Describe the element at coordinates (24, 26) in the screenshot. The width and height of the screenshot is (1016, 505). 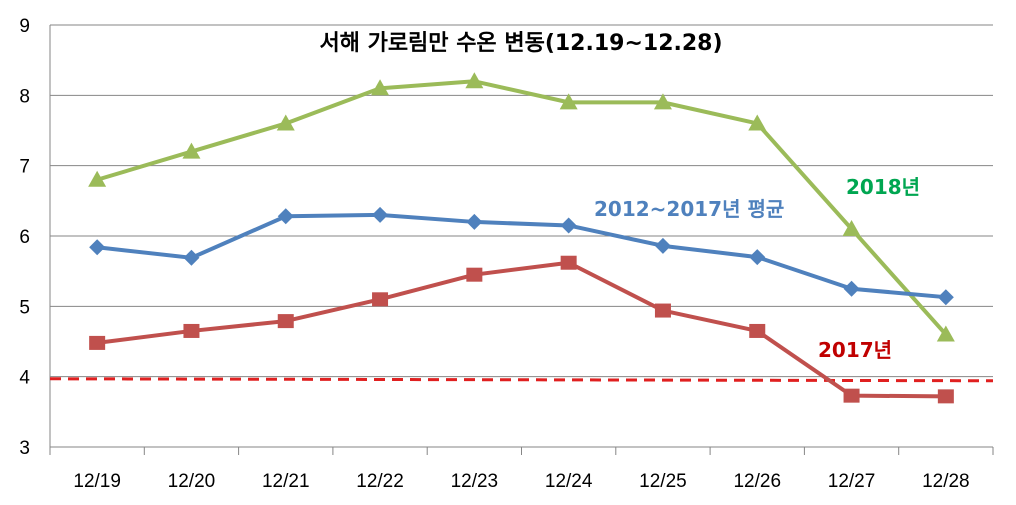
I see `y-tick-label: 9` at that location.